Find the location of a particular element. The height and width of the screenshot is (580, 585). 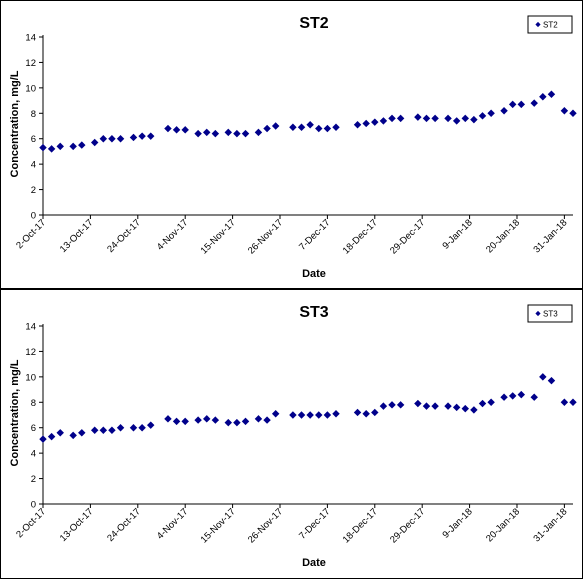

legend: ST3 is located at coordinates (550, 313).